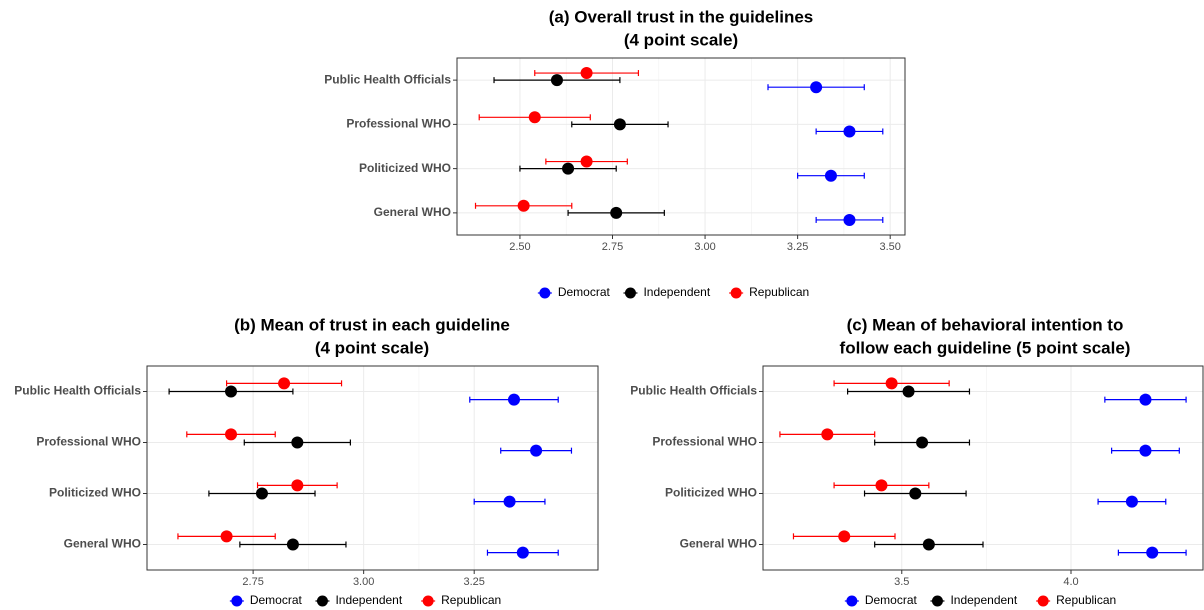  Describe the element at coordinates (1070, 582) in the screenshot. I see `x-tick-label: 4.0` at that location.